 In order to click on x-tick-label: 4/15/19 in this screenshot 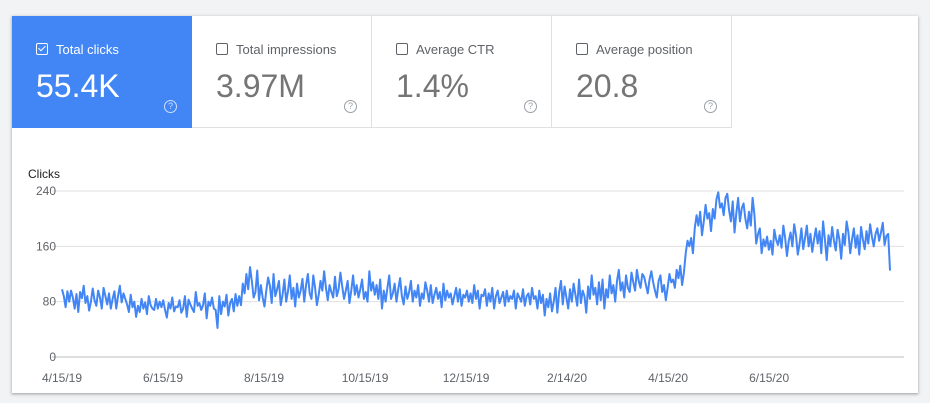, I will do `click(62, 378)`.